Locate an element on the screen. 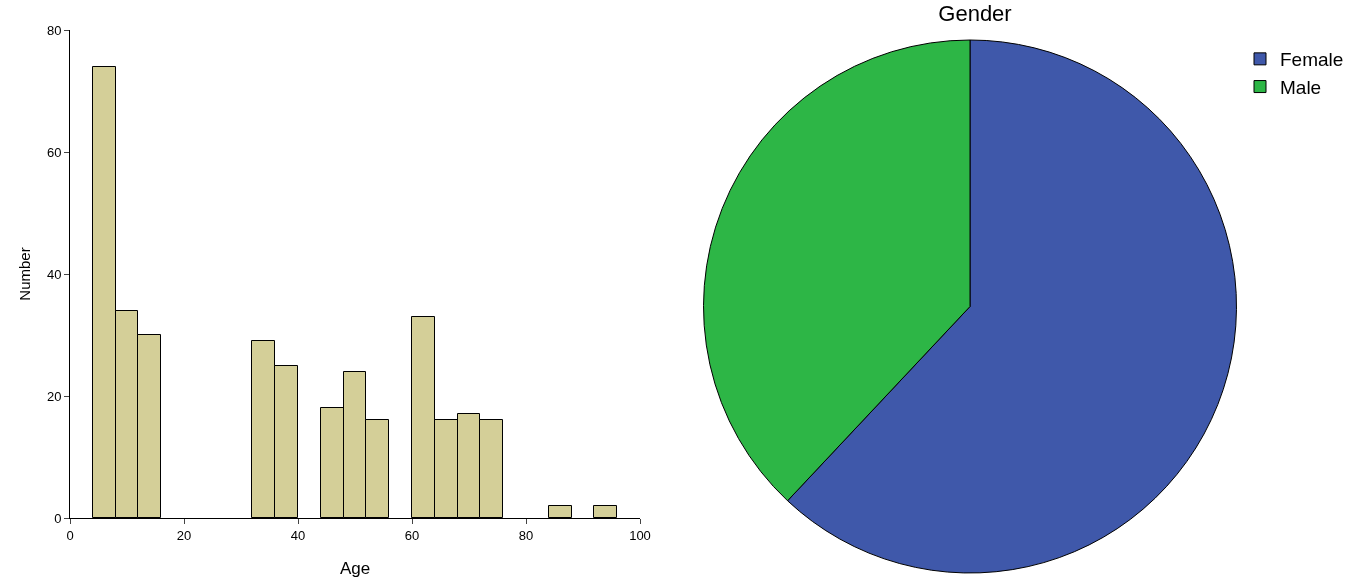 The height and width of the screenshot is (578, 1361). legend-label: Female is located at coordinates (1312, 60).